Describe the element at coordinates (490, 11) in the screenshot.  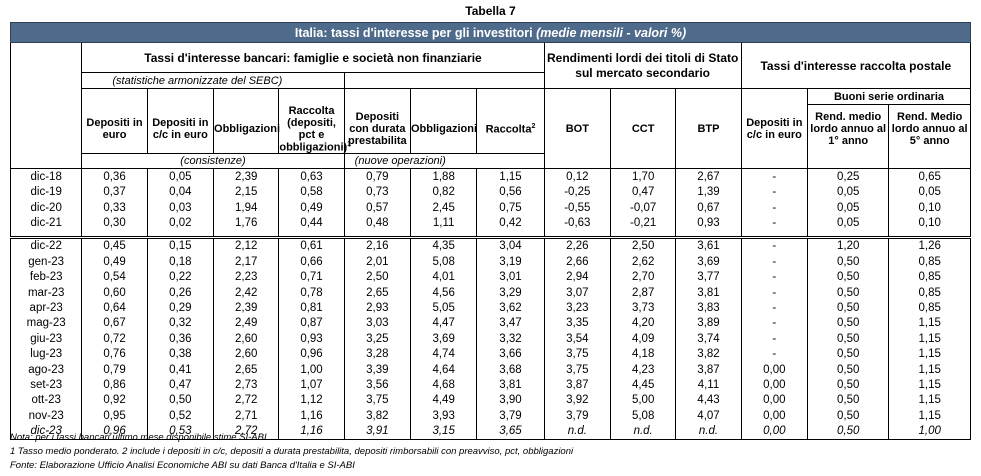
I see `table-number: Tabella 7` at that location.